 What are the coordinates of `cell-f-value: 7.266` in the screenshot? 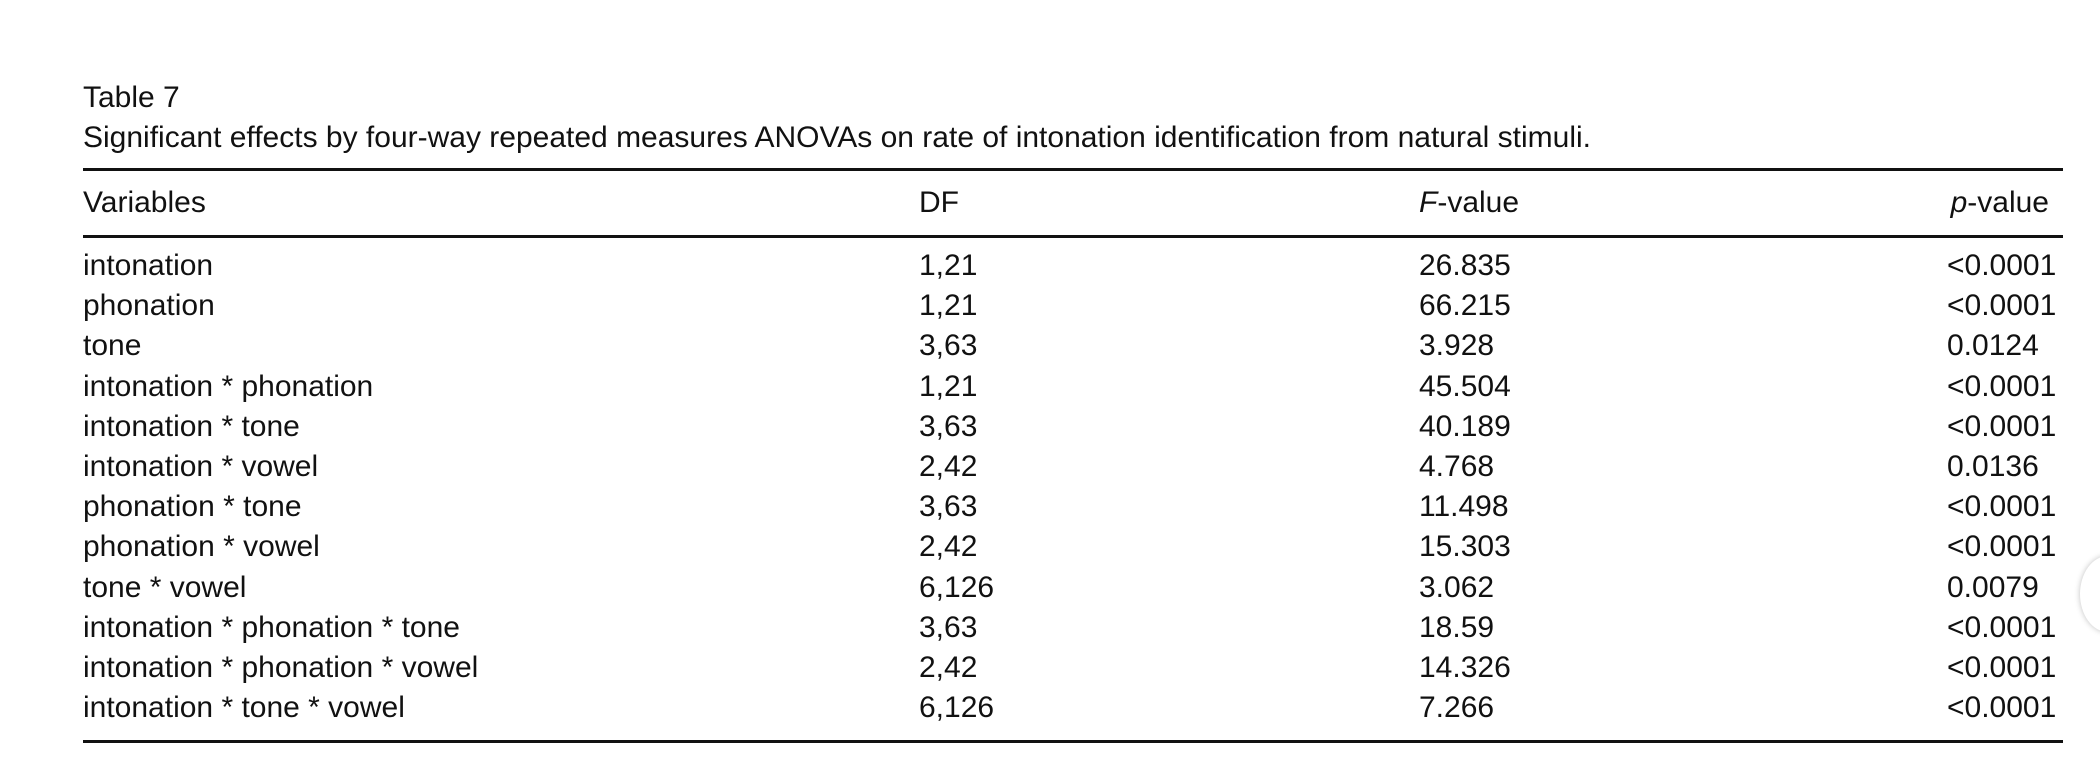 It's located at (1457, 708).